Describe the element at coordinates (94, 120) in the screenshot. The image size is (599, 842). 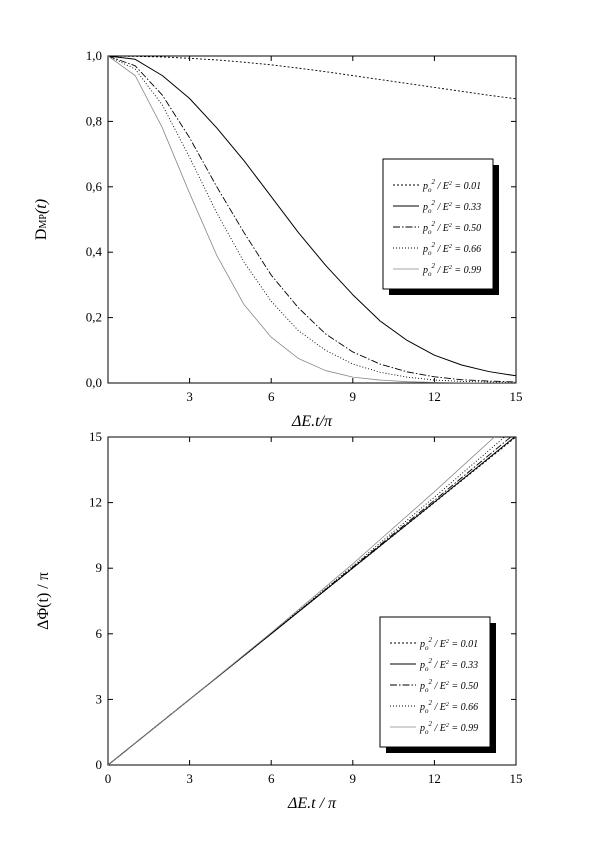
I see `y-tick-label: 0,8` at that location.